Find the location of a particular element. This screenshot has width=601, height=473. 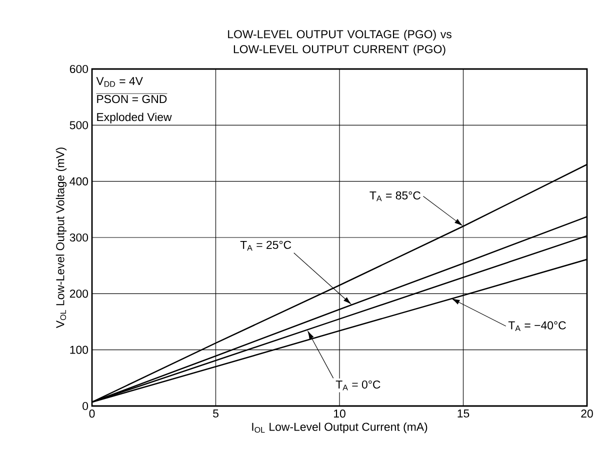

chart-title: LOW-LEVEL OUTPUT VOLTAGE (PGO) vs LOW-LEVEL OUTPUT CURRENT (PGO) is located at coordinates (340, 43).